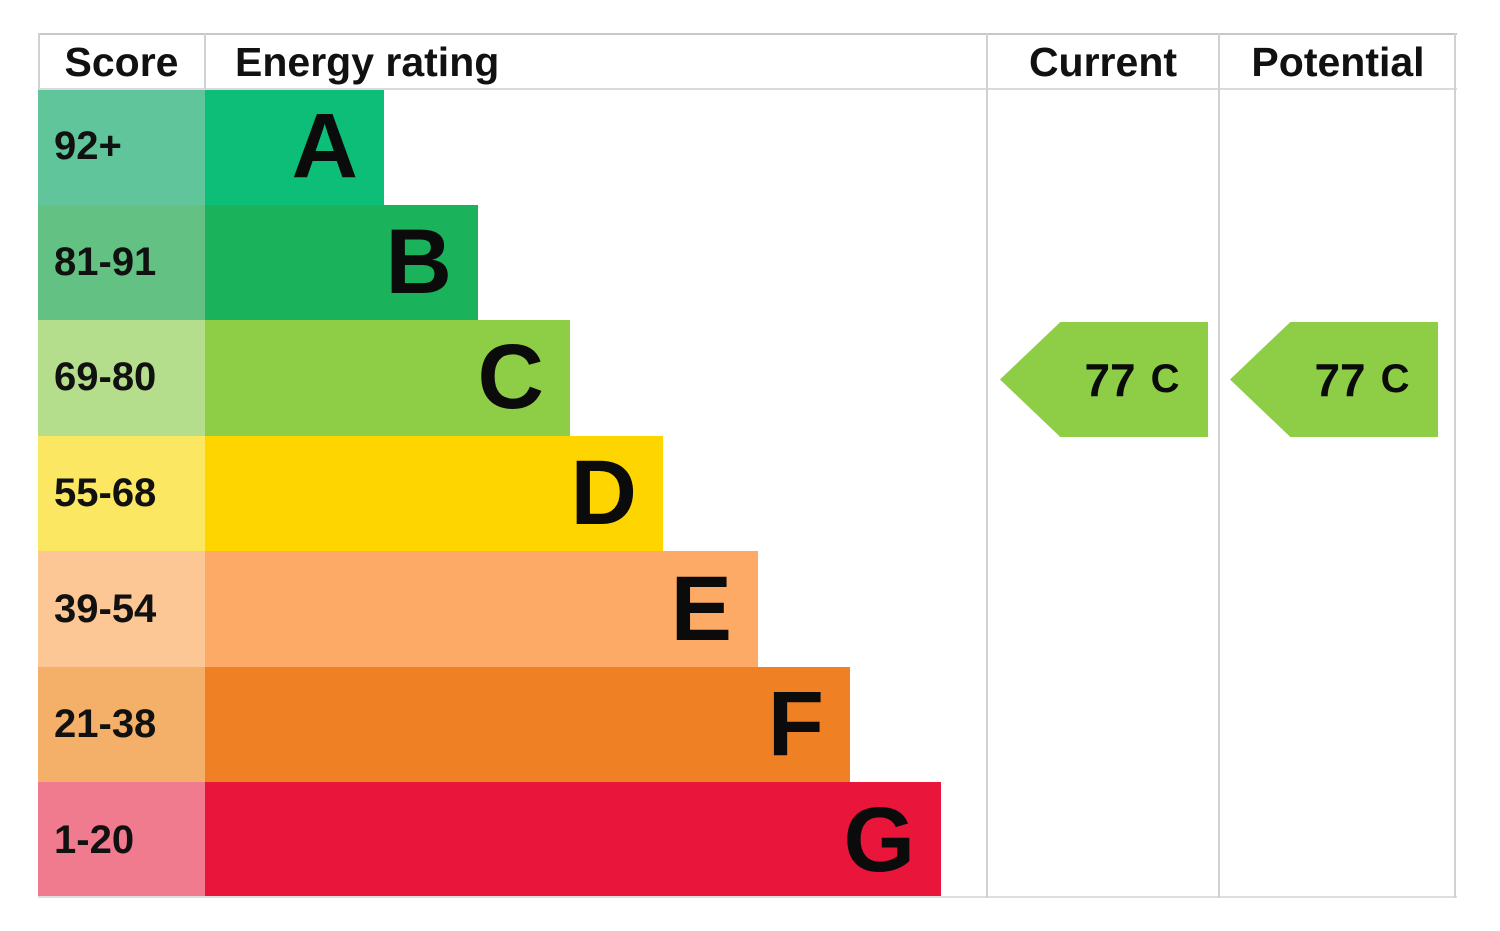 This screenshot has height=931, width=1500. I want to click on potential-rating-band: C, so click(1395, 379).